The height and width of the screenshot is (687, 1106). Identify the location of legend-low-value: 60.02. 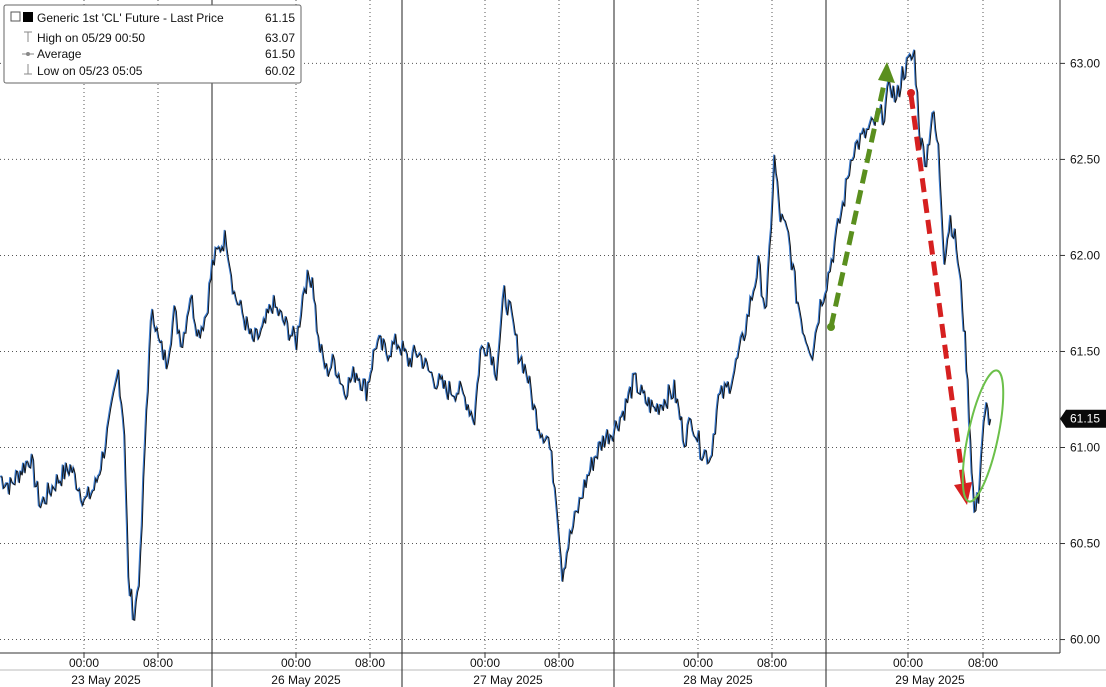
(280, 71).